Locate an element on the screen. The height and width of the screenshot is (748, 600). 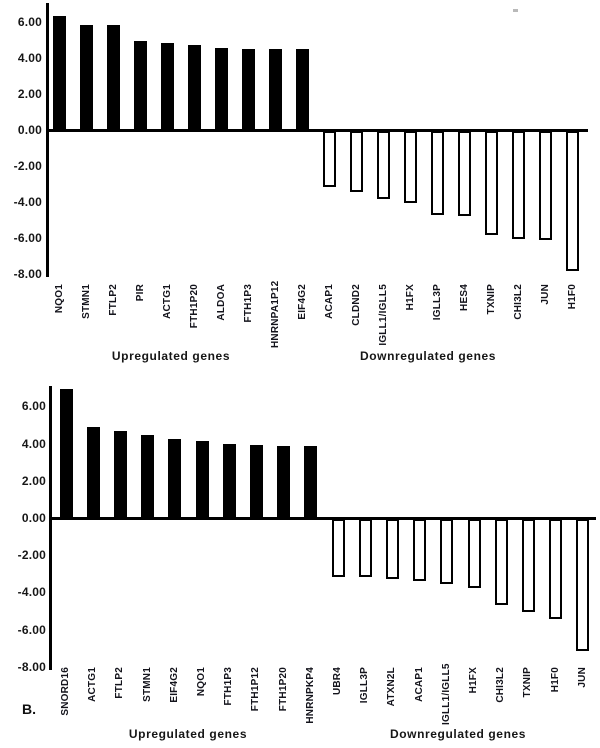
gene-label: IGLL3P is located at coordinates (364, 685).